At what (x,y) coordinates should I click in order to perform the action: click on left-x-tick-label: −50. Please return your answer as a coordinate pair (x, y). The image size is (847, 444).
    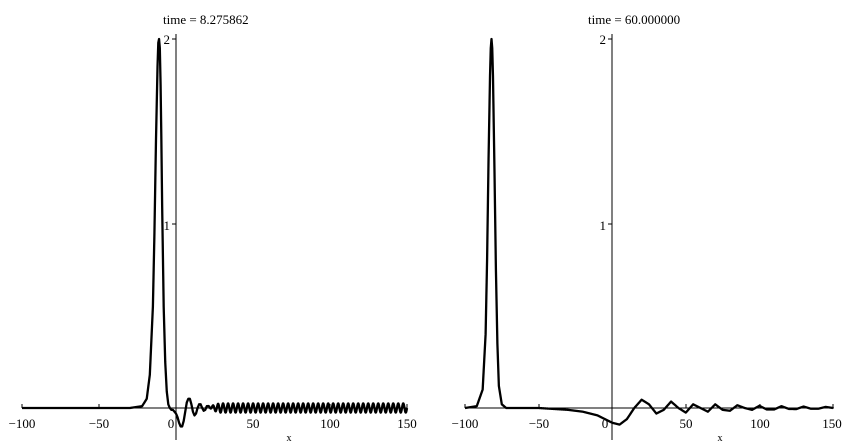
    Looking at the image, I should click on (99, 423).